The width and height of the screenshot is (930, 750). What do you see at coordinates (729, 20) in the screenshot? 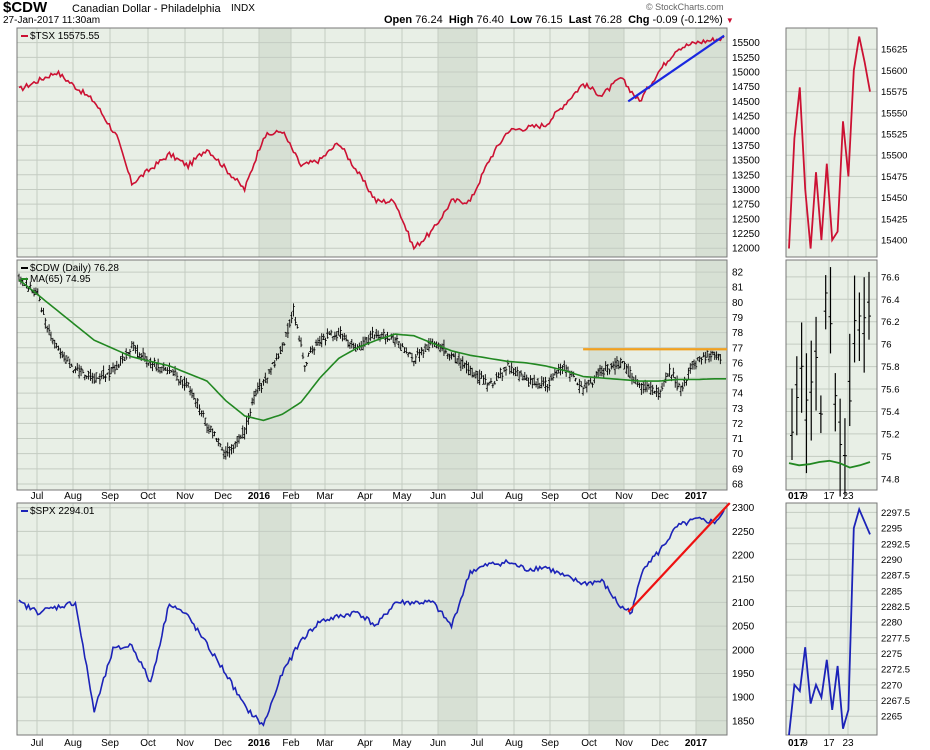
I see `down-arrow-icon: ▼` at bounding box center [729, 20].